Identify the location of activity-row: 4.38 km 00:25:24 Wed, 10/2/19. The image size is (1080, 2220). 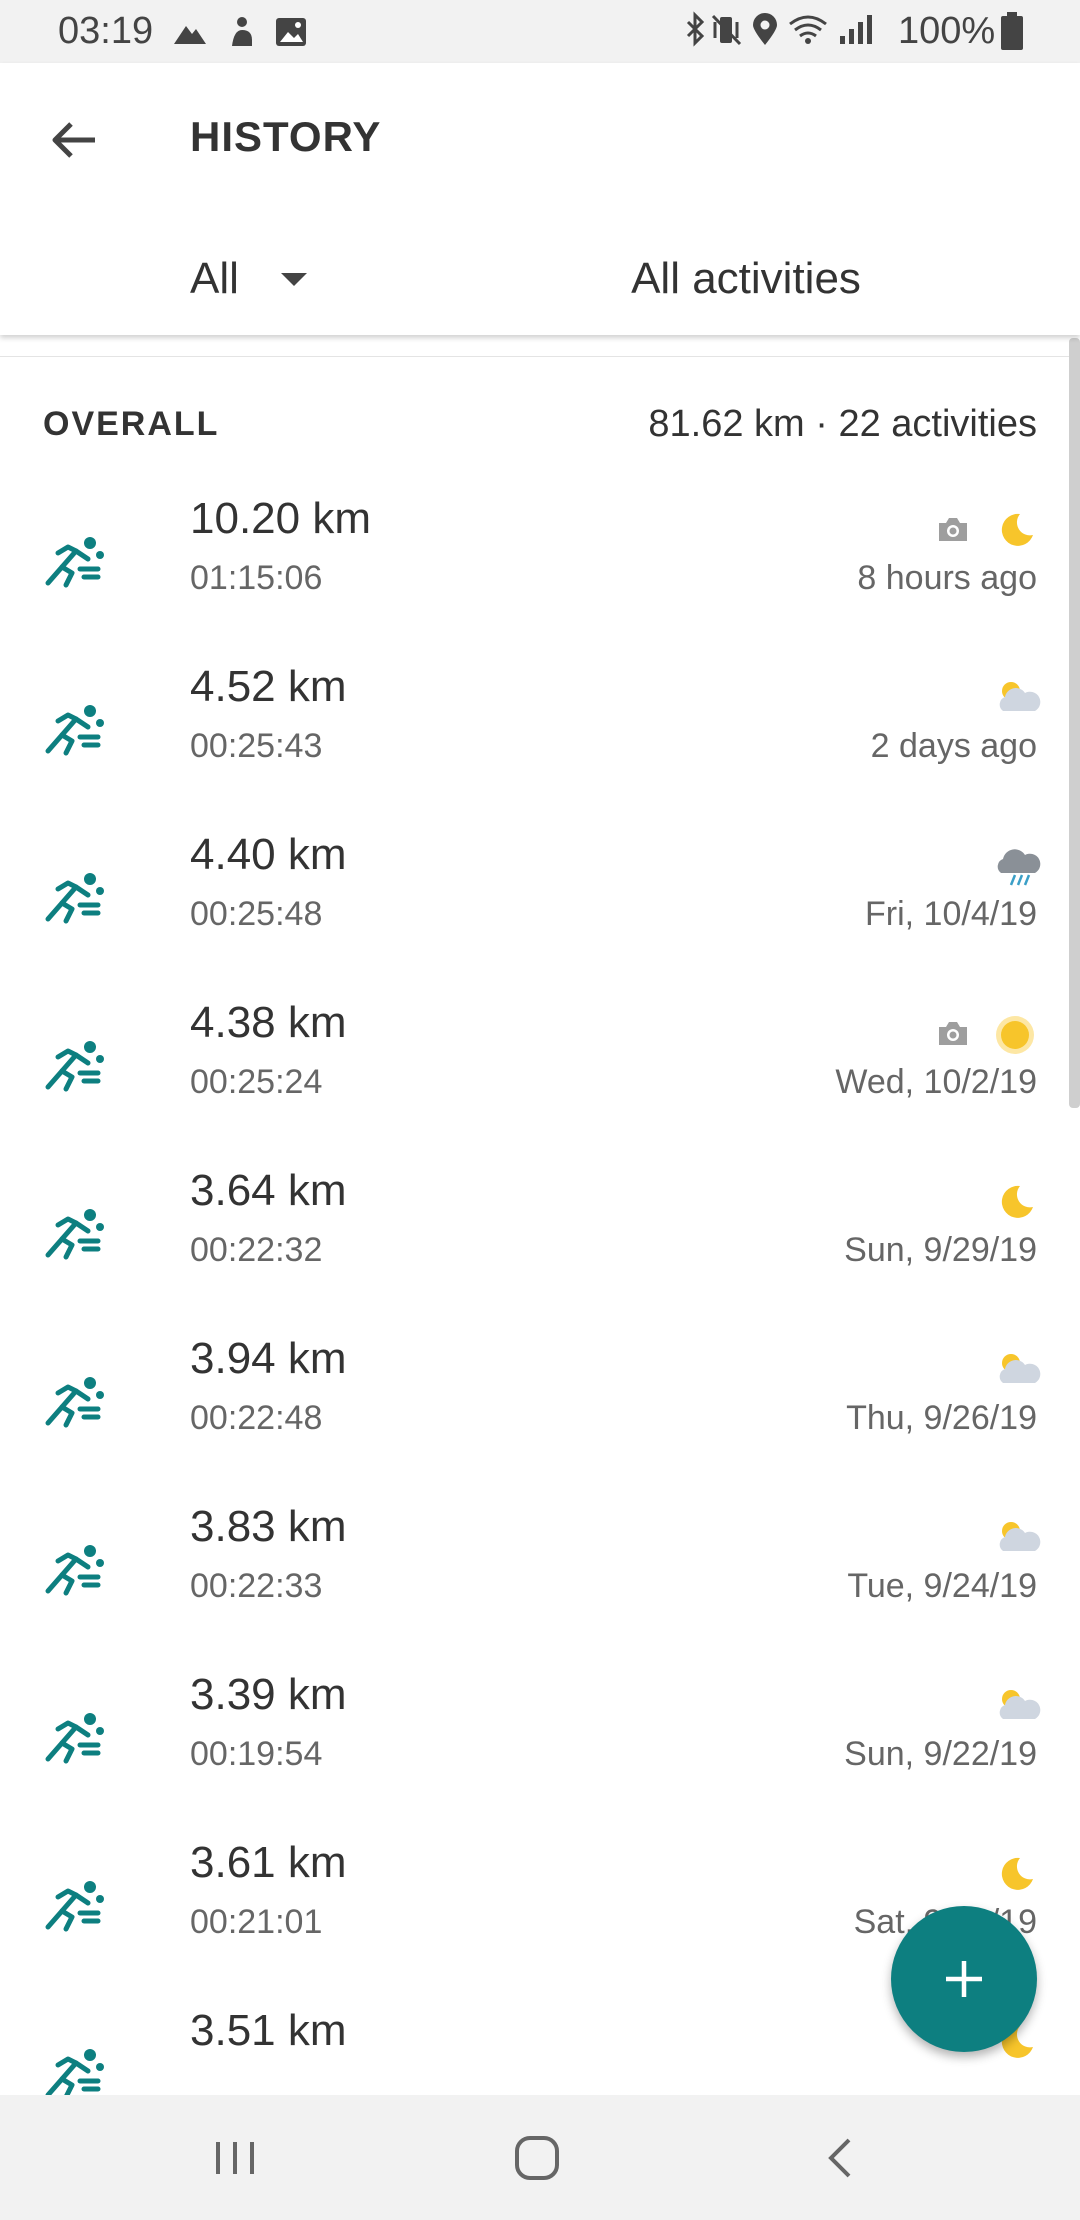
(540, 1067).